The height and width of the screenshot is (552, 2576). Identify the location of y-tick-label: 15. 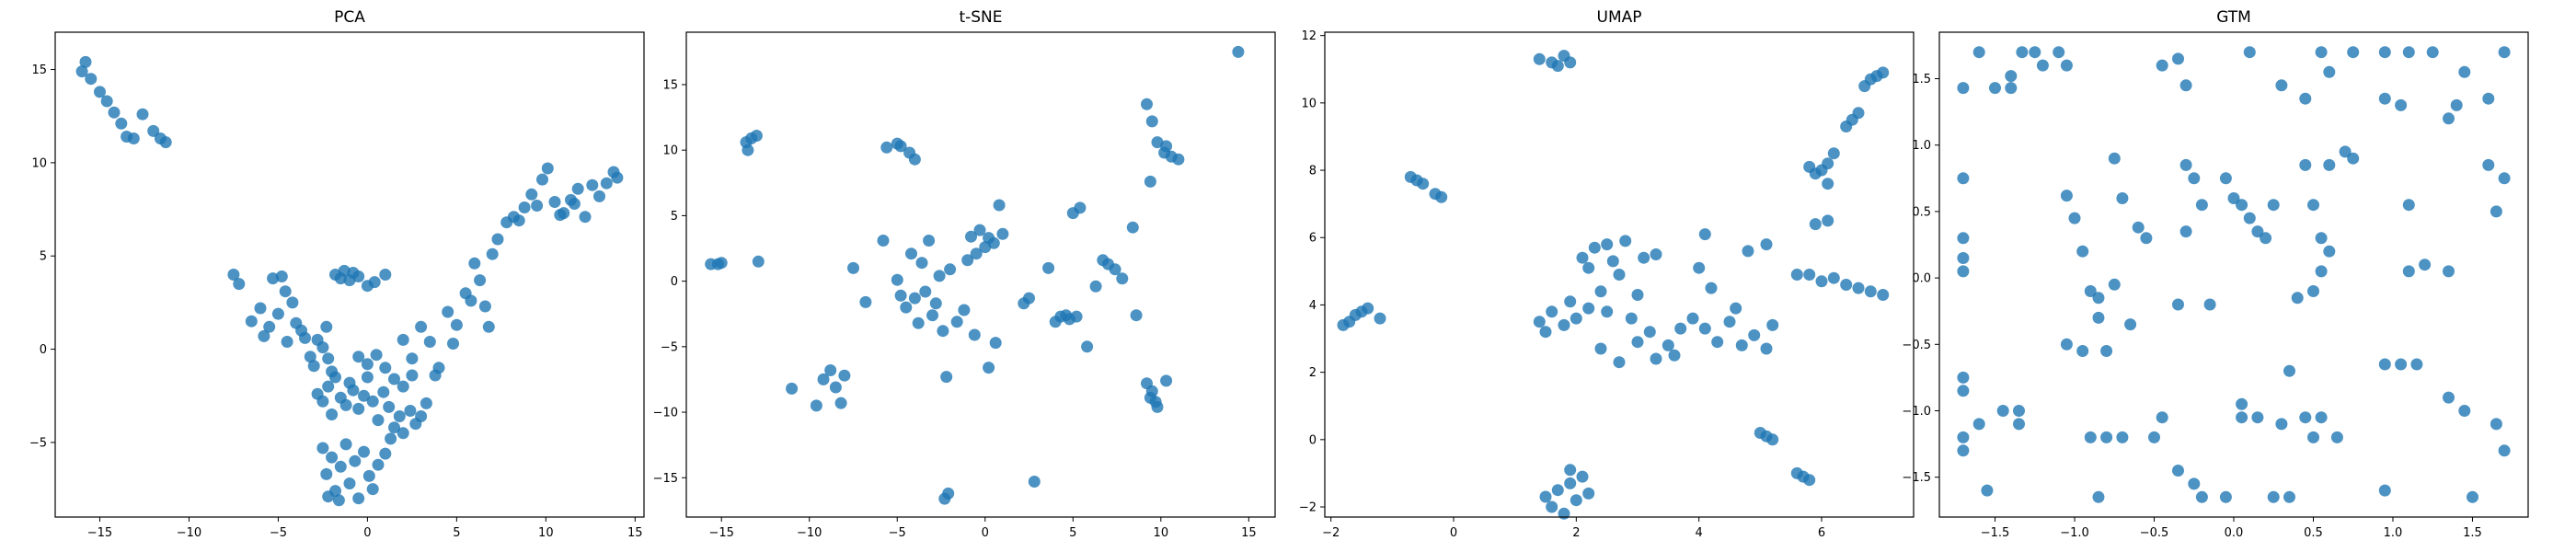
(39, 70).